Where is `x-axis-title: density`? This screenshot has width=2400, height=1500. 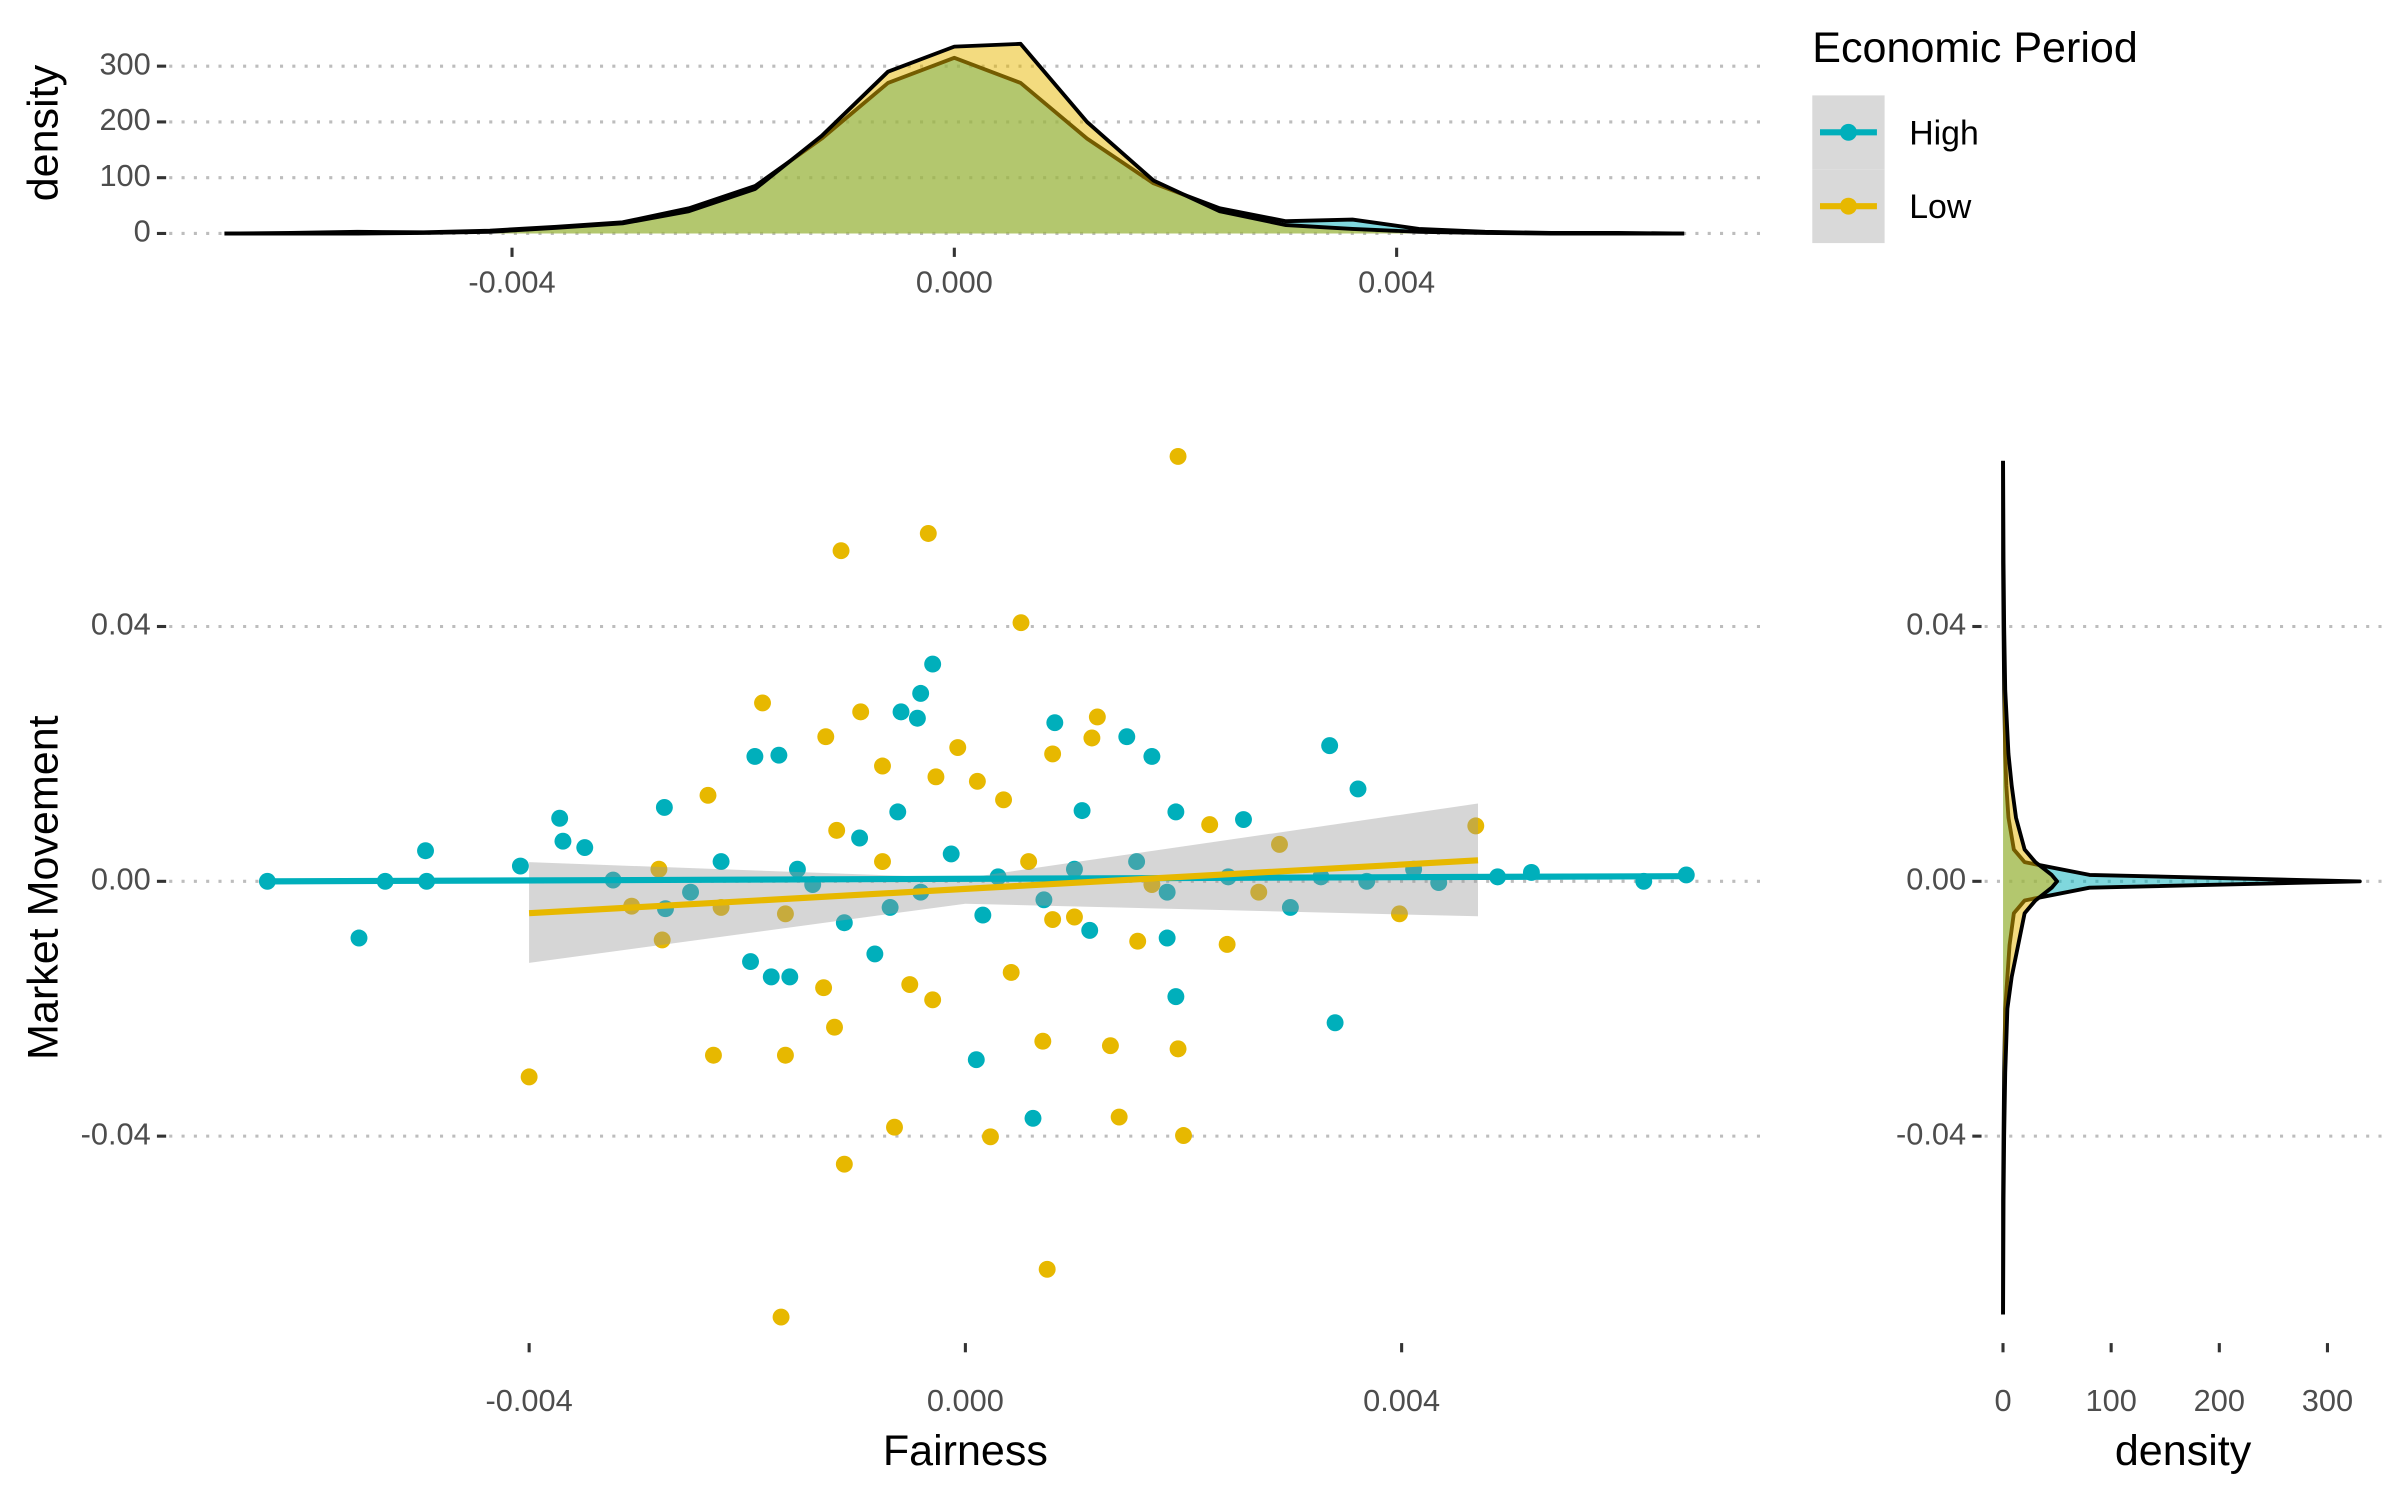 x-axis-title: density is located at coordinates (2183, 1451).